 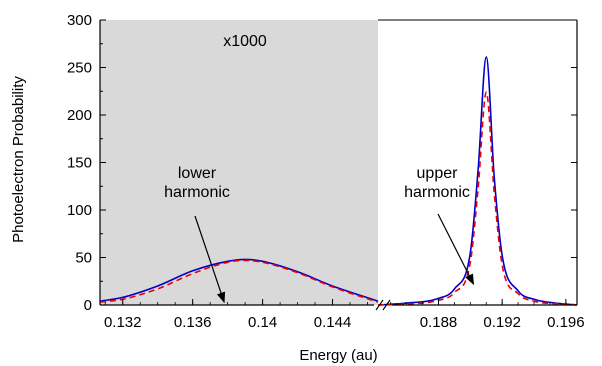 I want to click on annotation-label: upper harmonic, so click(x=437, y=183).